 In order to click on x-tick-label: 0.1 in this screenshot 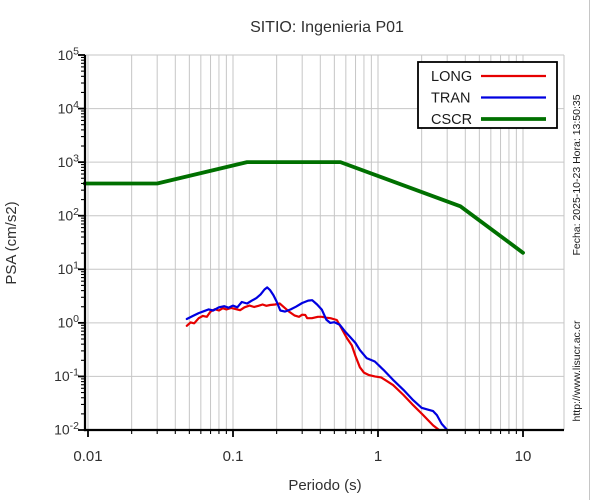, I will do `click(233, 456)`.